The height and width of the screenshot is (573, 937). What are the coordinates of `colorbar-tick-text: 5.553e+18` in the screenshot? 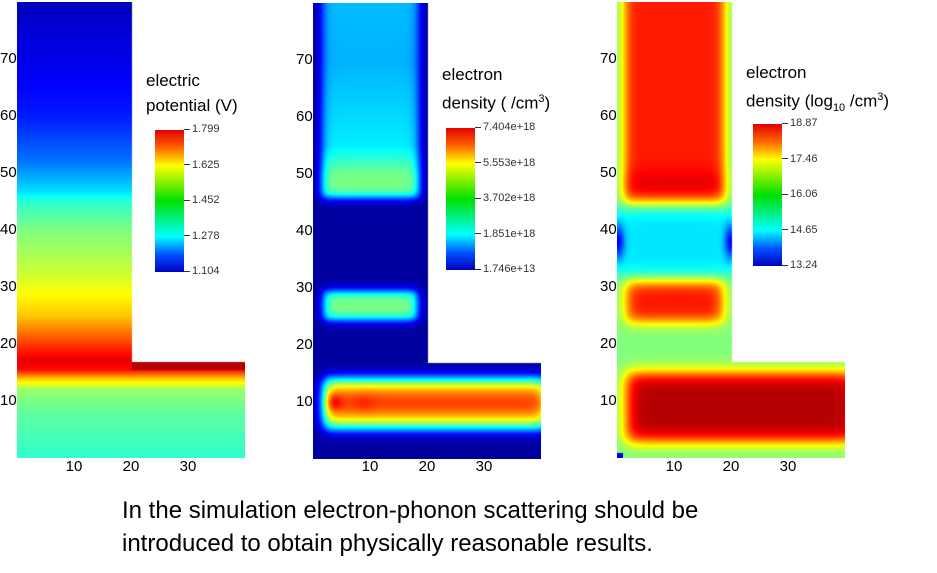 It's located at (509, 162).